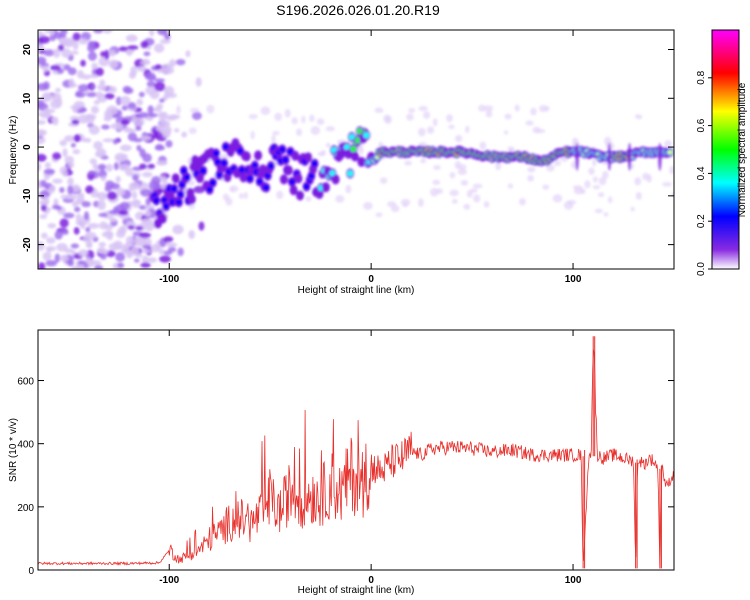 Image resolution: width=750 pixels, height=600 pixels. Describe the element at coordinates (356, 290) in the screenshot. I see `spectrogram-x-label: Height of straight line (km)` at that location.